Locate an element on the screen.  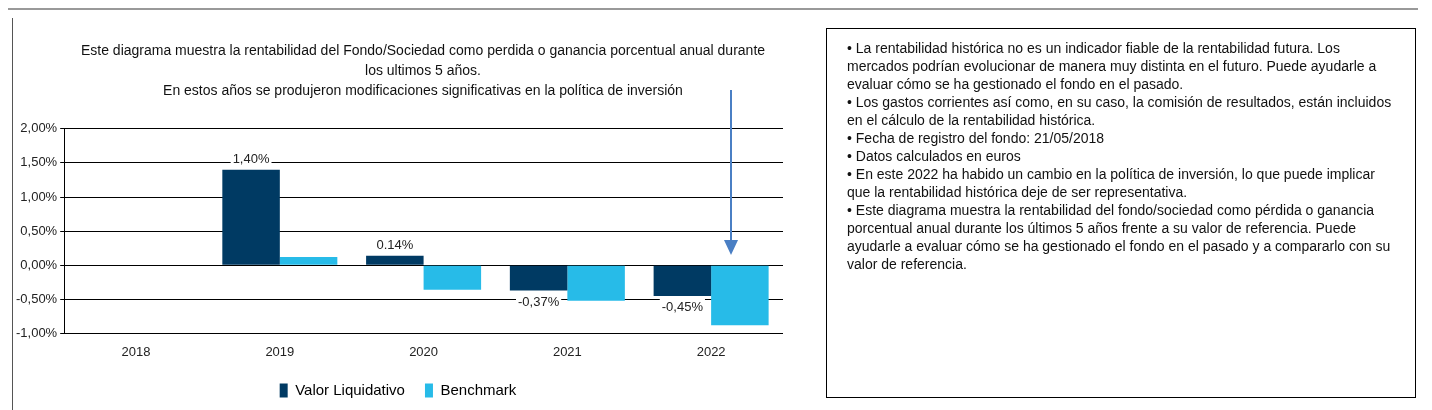
text: • Fecha de registro del fondo: 21/05/2018 is located at coordinates (976, 138).